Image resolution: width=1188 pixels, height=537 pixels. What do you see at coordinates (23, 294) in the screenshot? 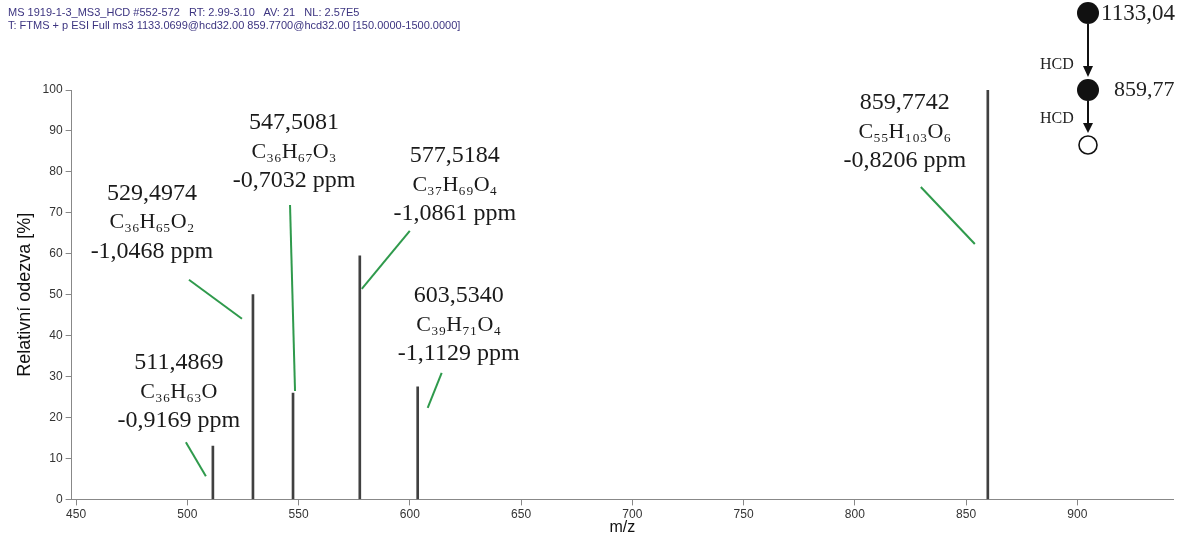
I see `y-axis-title: Relativní odezva [%]` at bounding box center [23, 294].